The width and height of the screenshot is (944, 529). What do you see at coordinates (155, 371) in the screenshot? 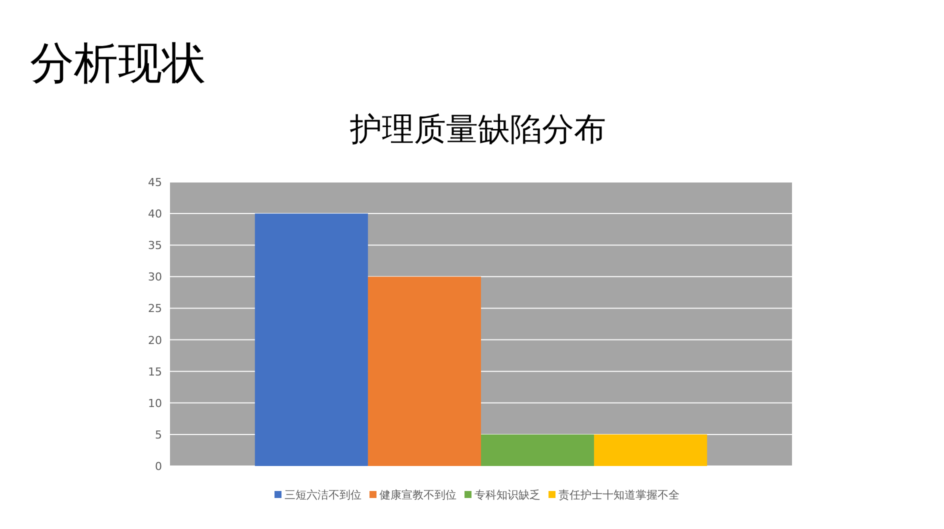
I see `y-tick-label: 15` at bounding box center [155, 371].